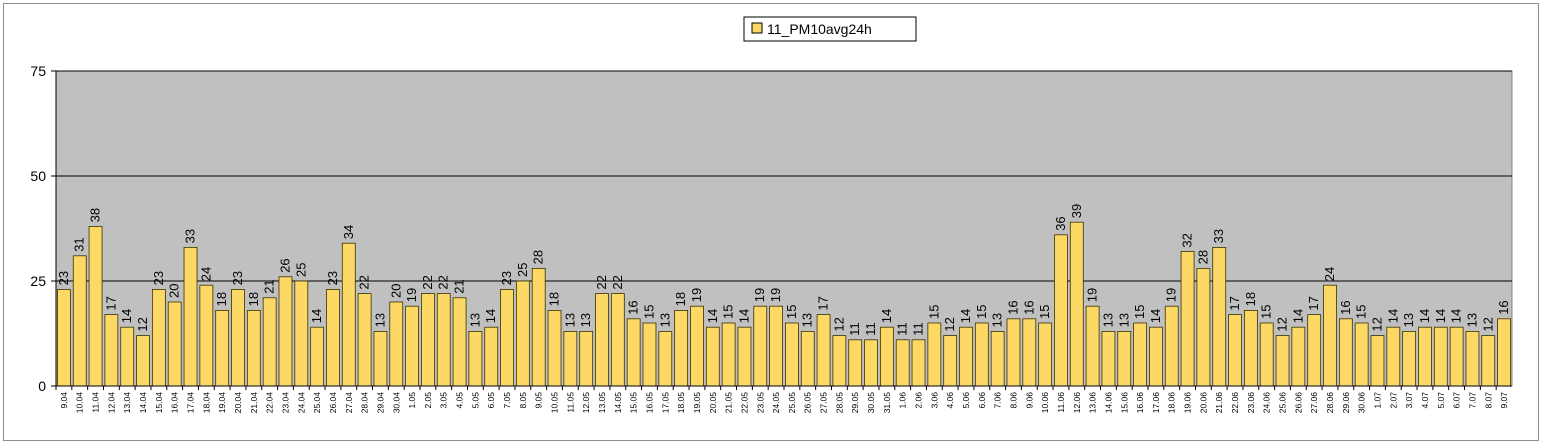 This screenshot has width=1544, height=447. What do you see at coordinates (1013, 400) in the screenshot?
I see `x-tick-label: 8.06` at bounding box center [1013, 400].